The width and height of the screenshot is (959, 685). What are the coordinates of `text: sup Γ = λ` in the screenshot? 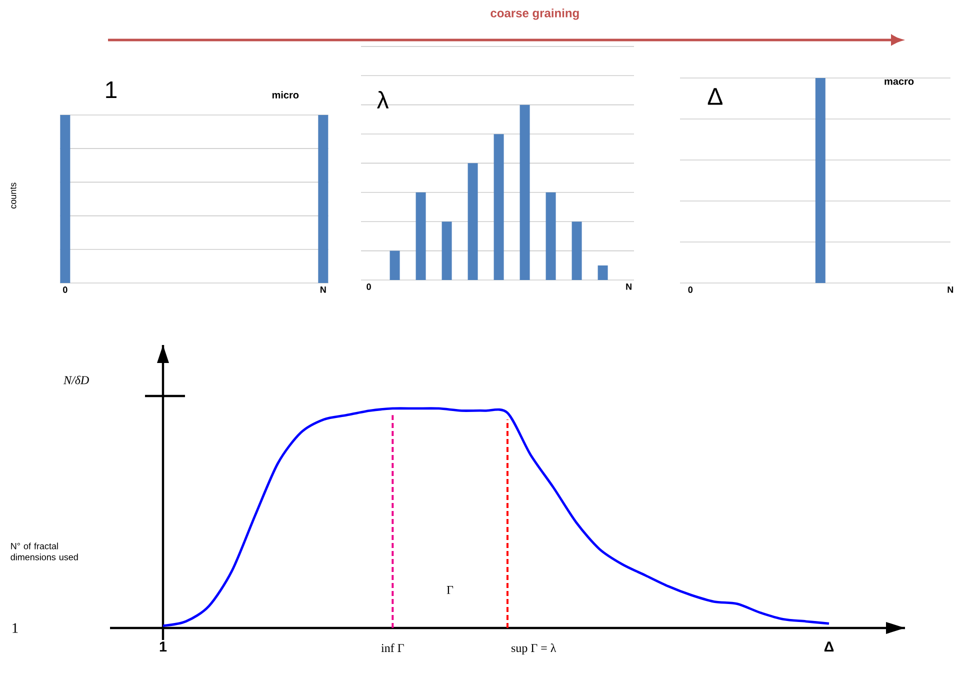 It's located at (534, 649).